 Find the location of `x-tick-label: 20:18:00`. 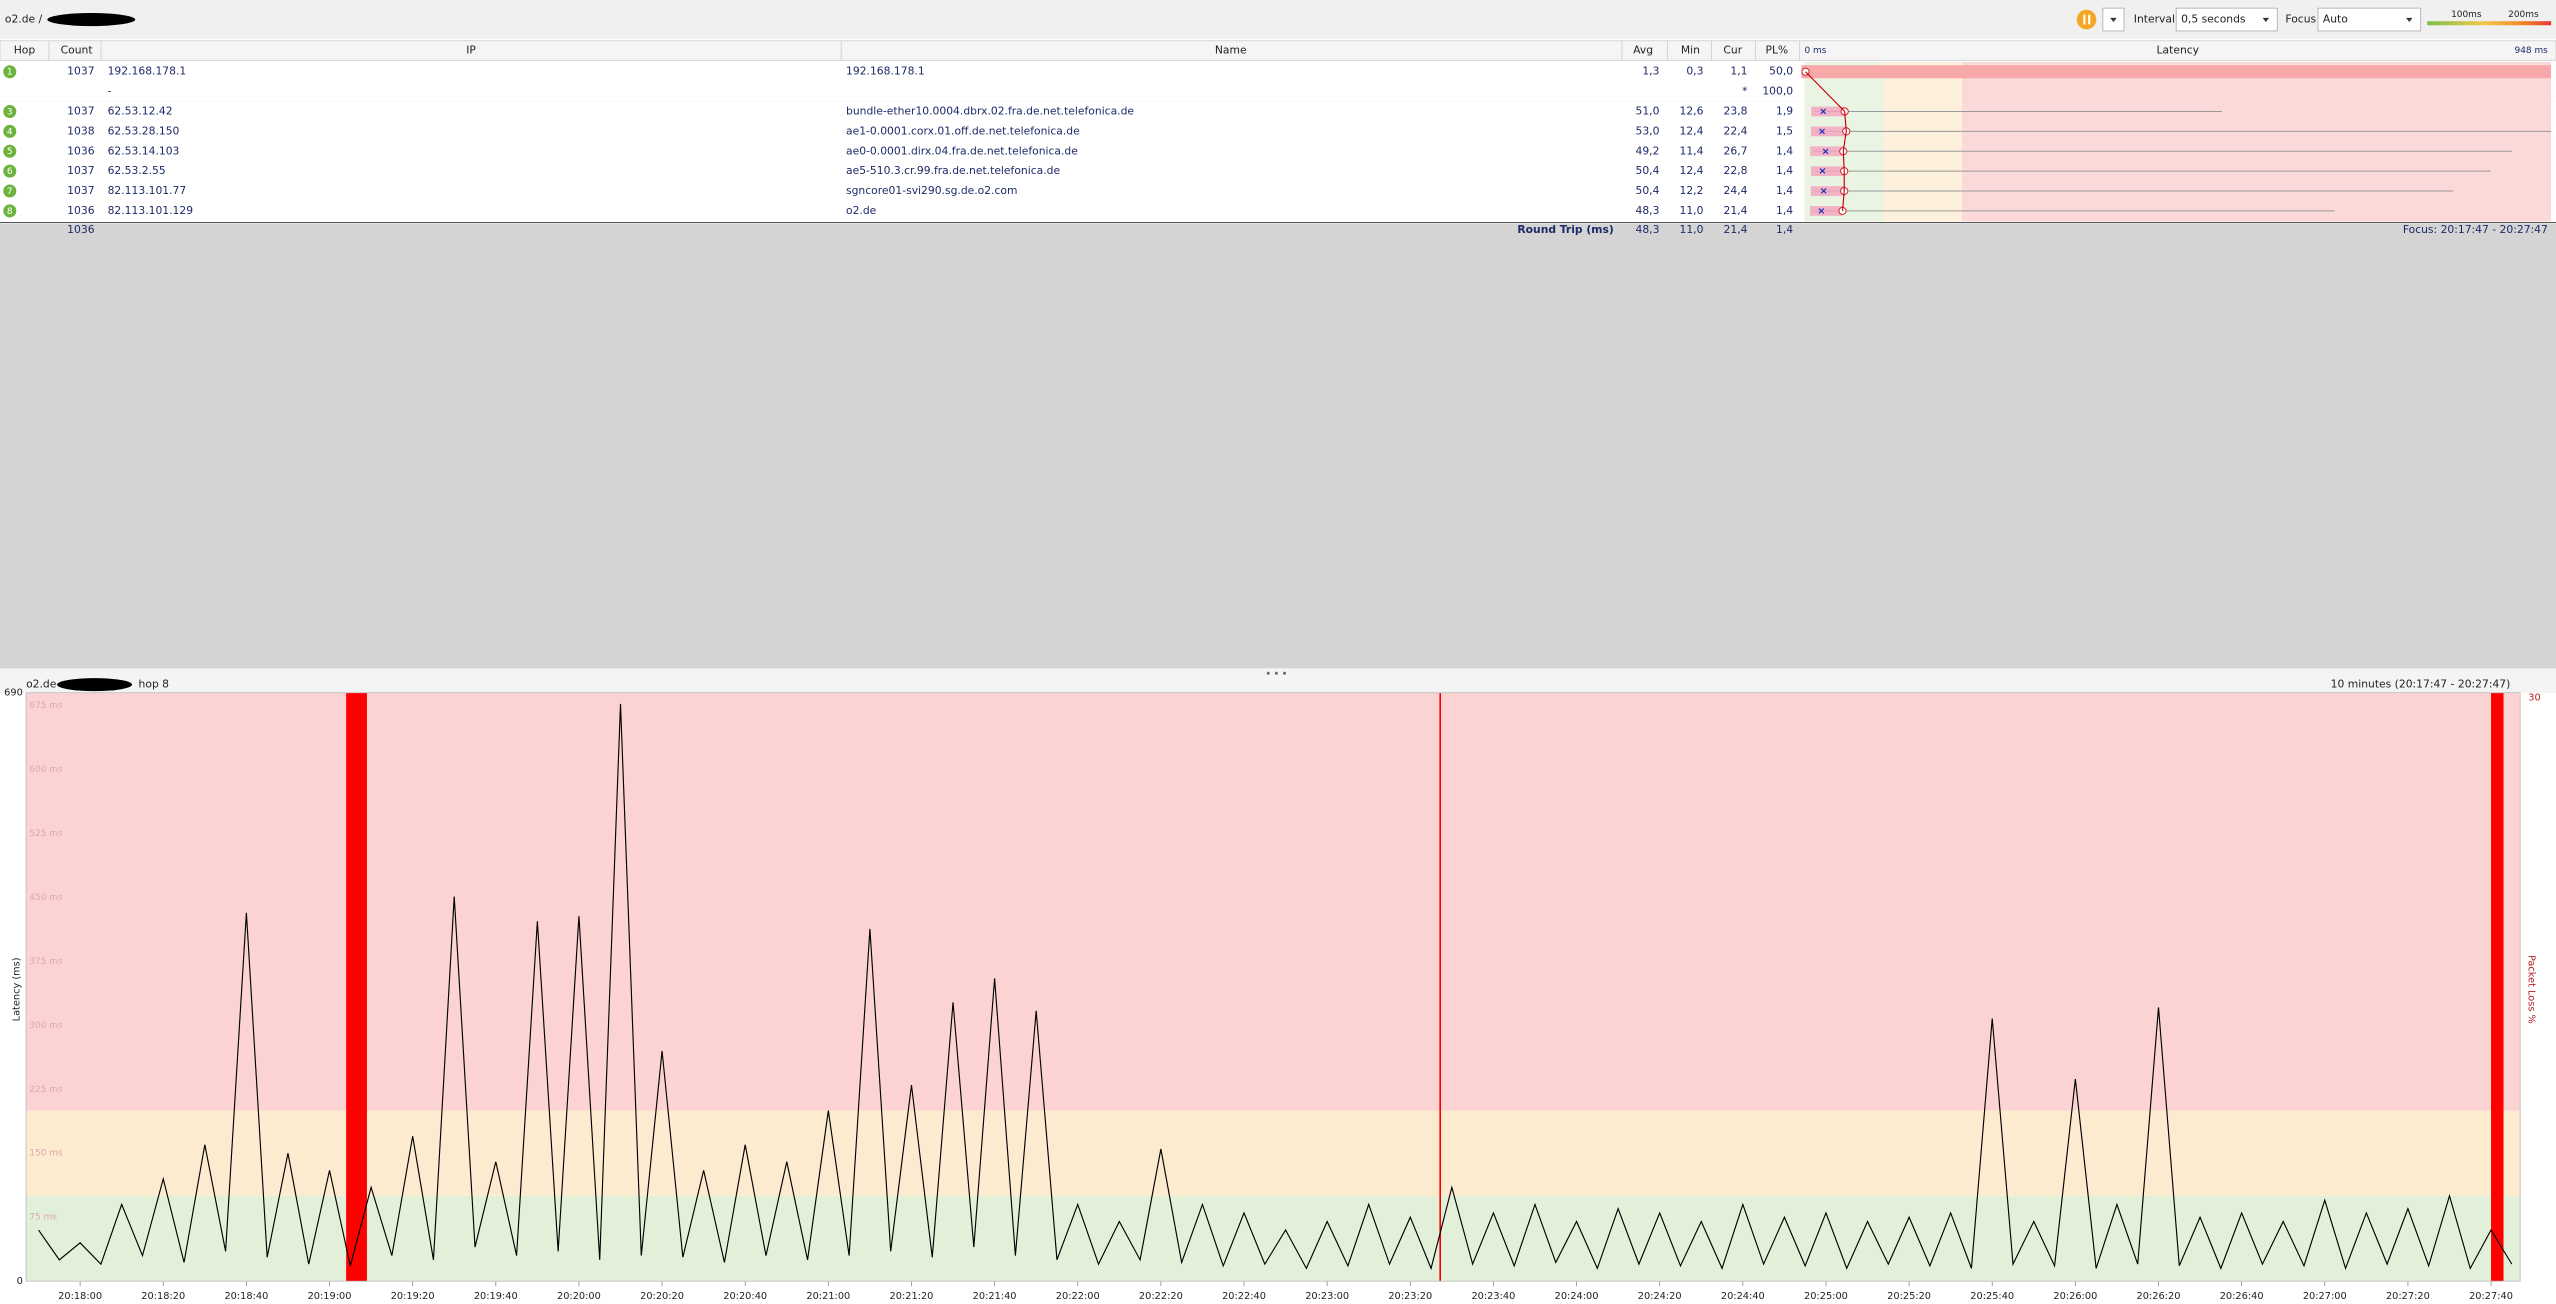

x-tick-label: 20:18:00 is located at coordinates (80, 1296).